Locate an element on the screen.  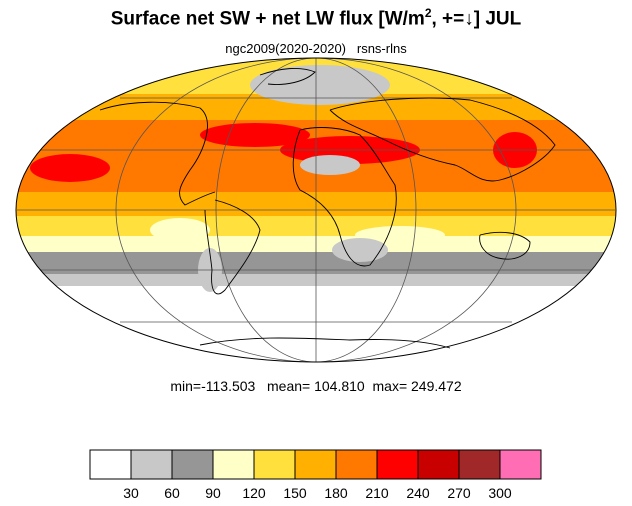
plot-subtitle: ngc2009(2020-2020) rsns-rlns is located at coordinates (316, 48).